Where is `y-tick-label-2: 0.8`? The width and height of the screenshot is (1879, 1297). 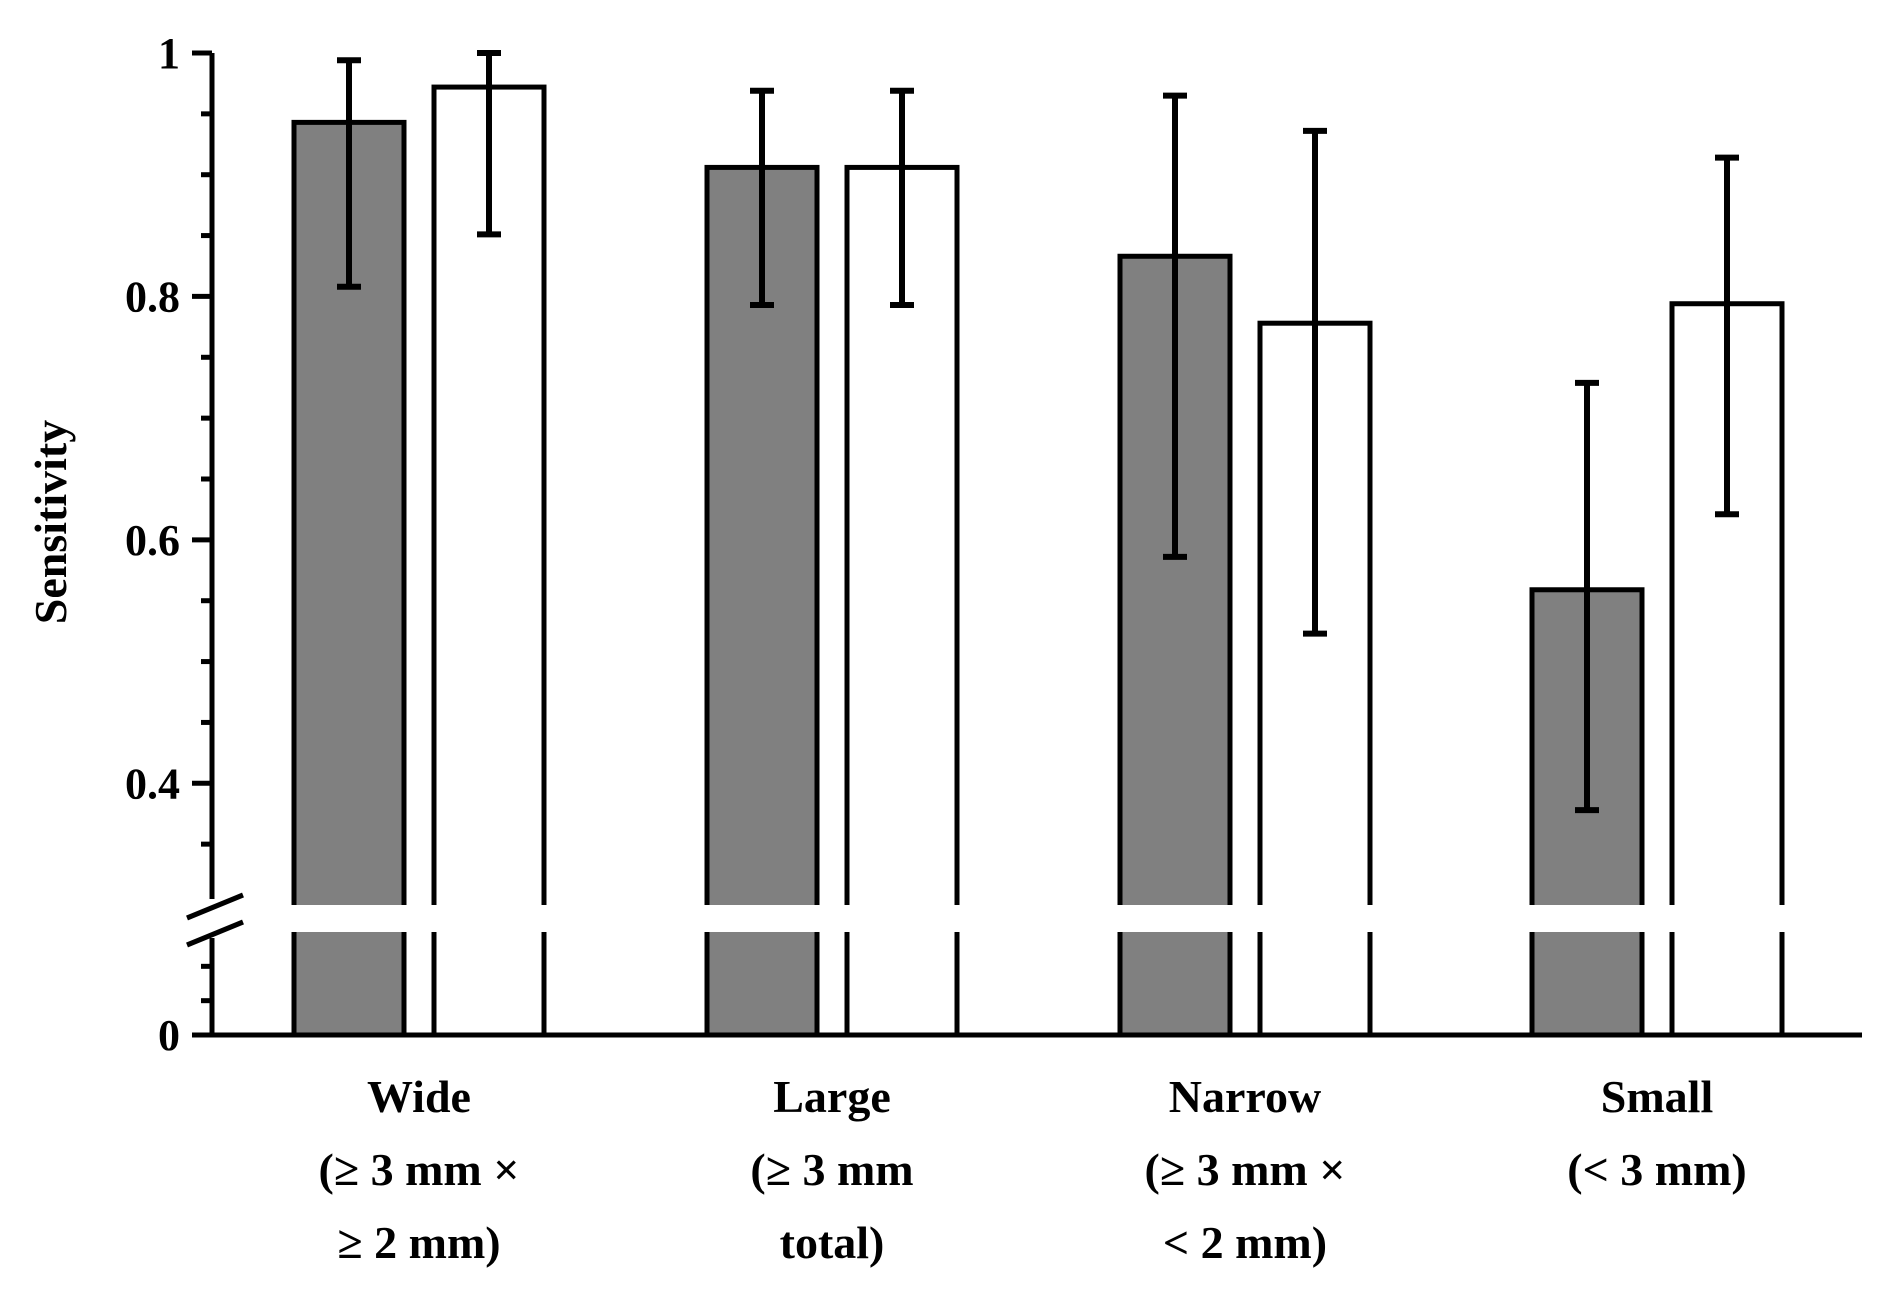 y-tick-label-2: 0.8 is located at coordinates (152, 296).